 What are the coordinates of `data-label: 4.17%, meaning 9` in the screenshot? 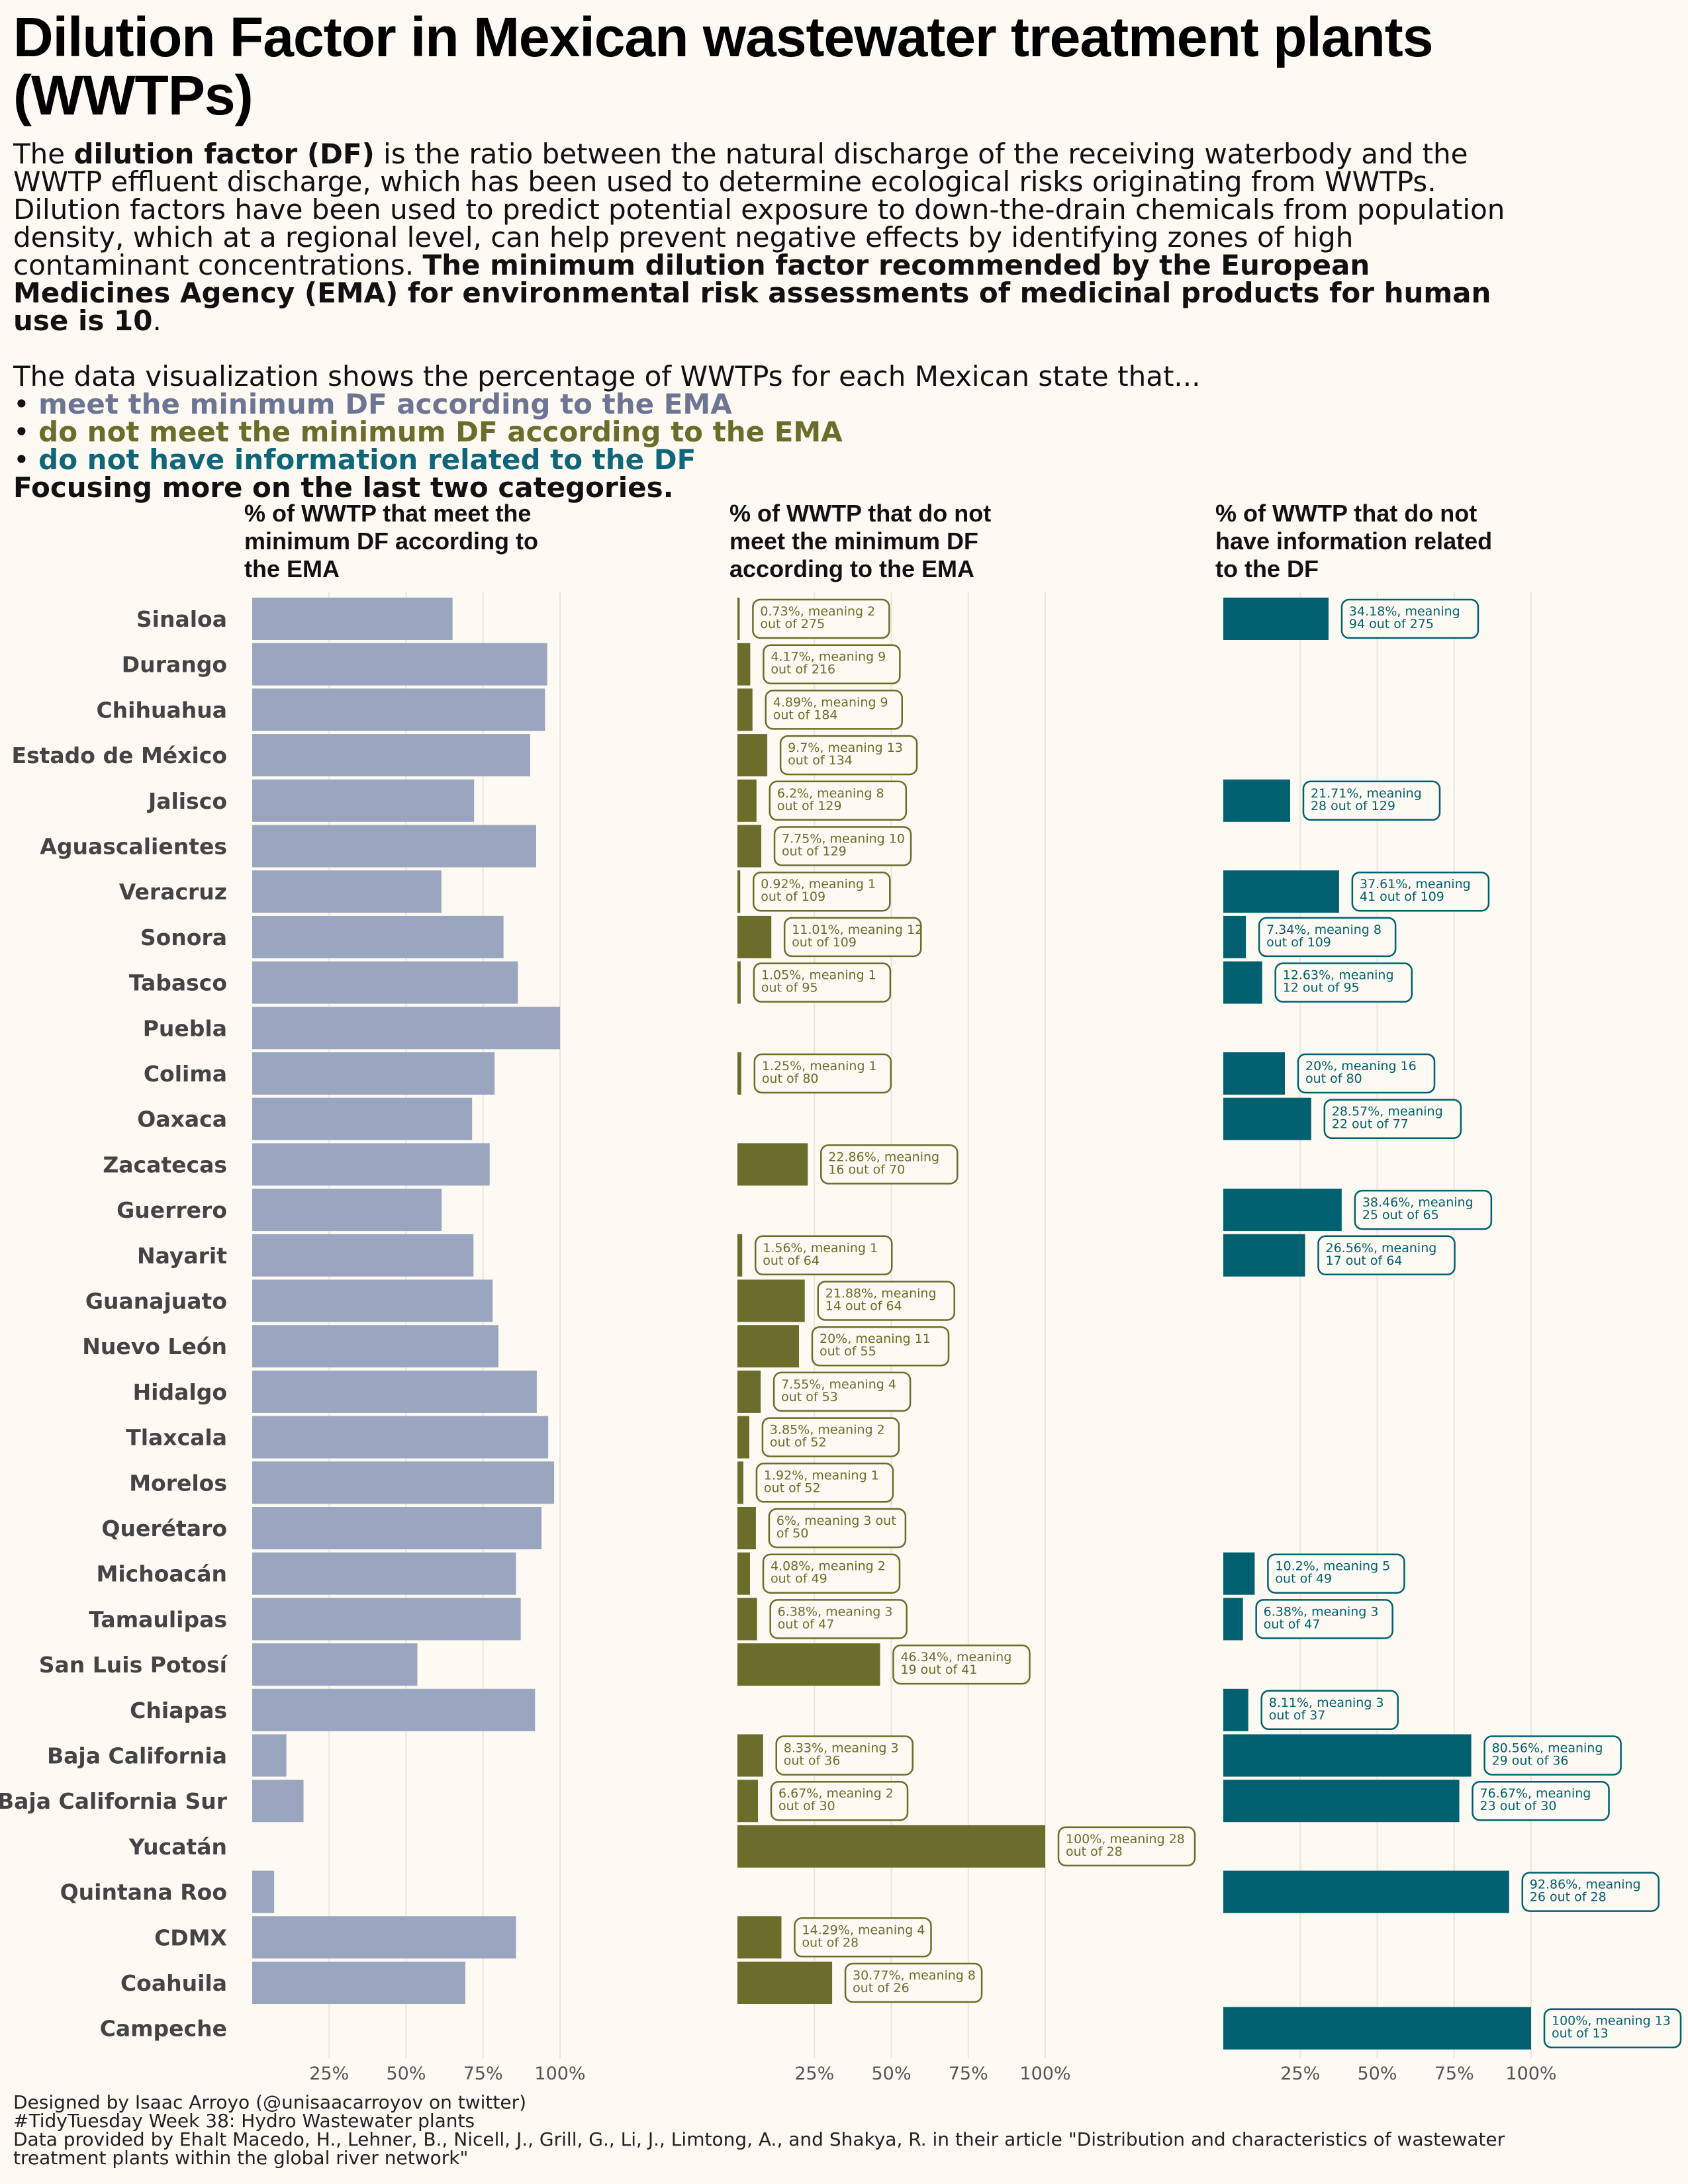 It's located at (828, 657).